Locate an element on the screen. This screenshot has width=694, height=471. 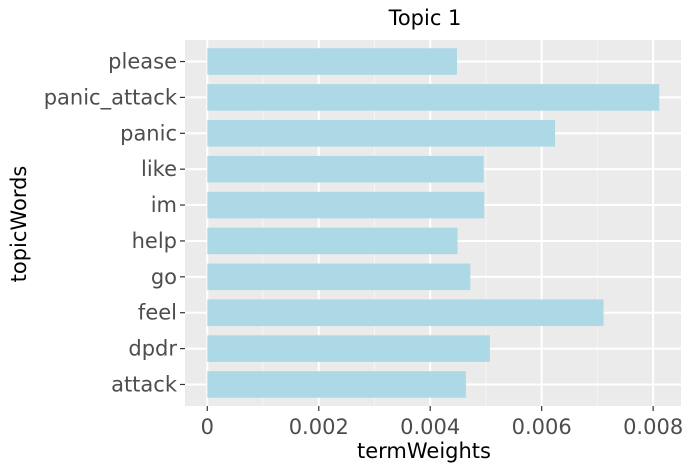
y-tick-label: panic is located at coordinates (148, 133).